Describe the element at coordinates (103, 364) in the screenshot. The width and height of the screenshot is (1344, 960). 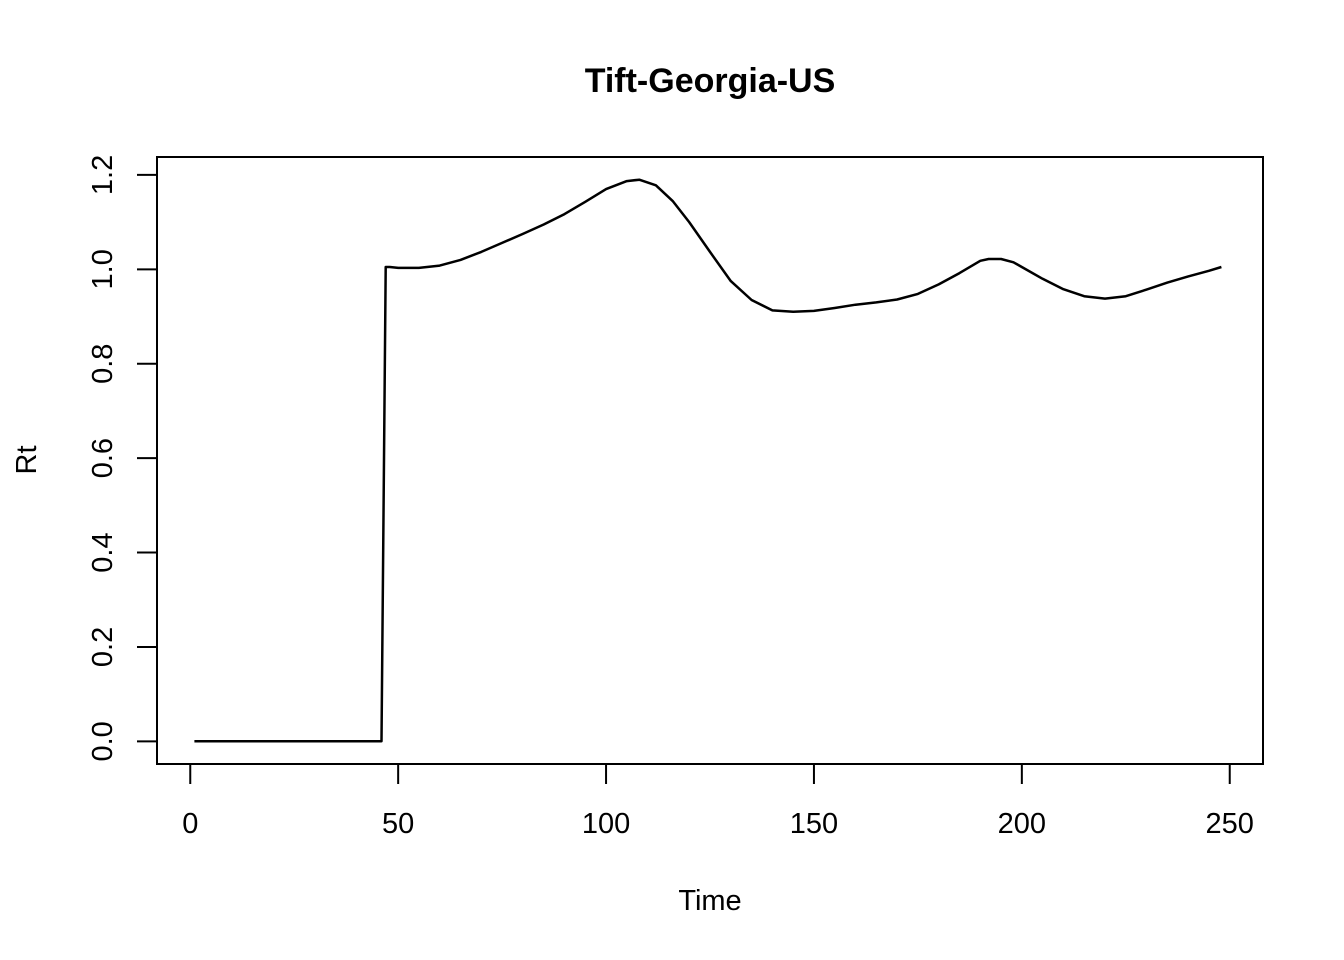
I see `y-tick-label: 0.8` at that location.